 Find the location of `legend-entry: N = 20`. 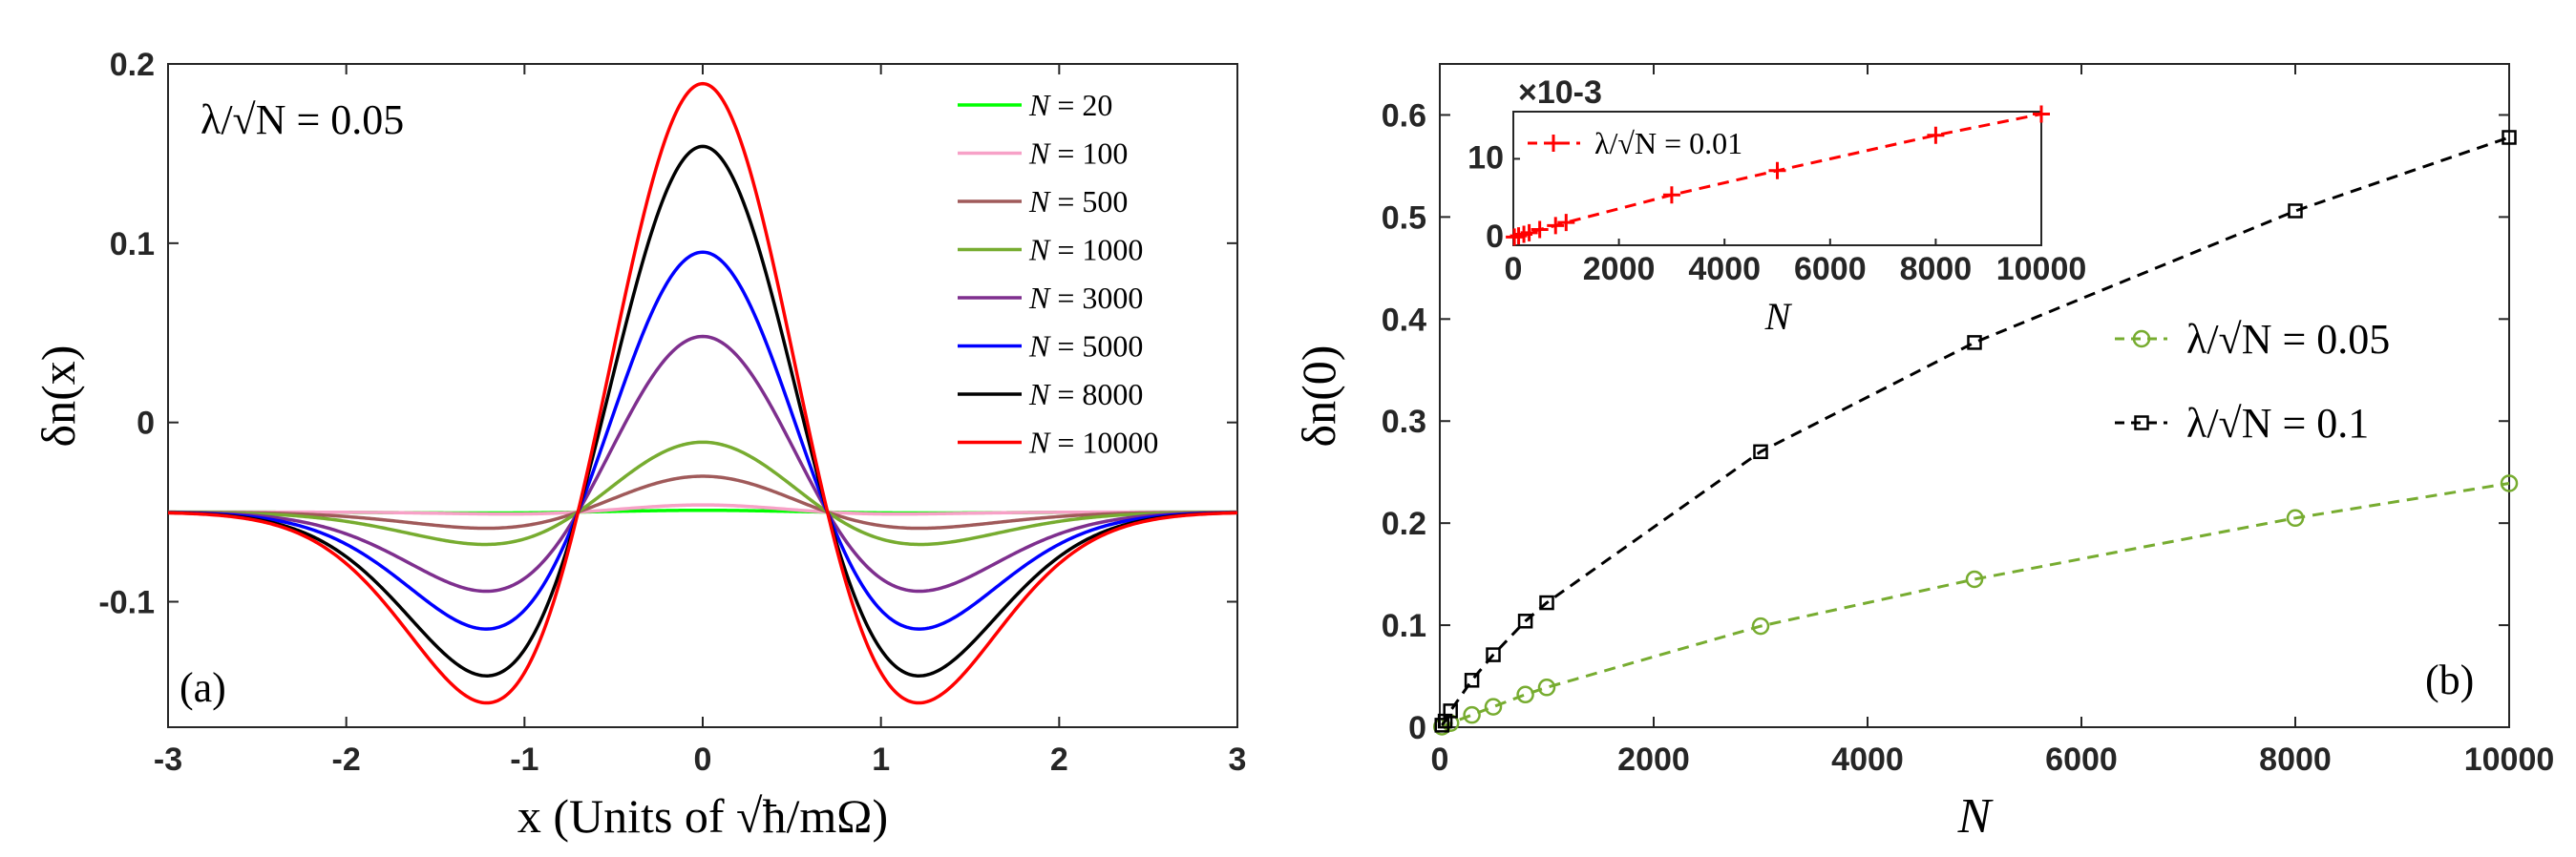

legend-entry: N = 20 is located at coordinates (1070, 105).